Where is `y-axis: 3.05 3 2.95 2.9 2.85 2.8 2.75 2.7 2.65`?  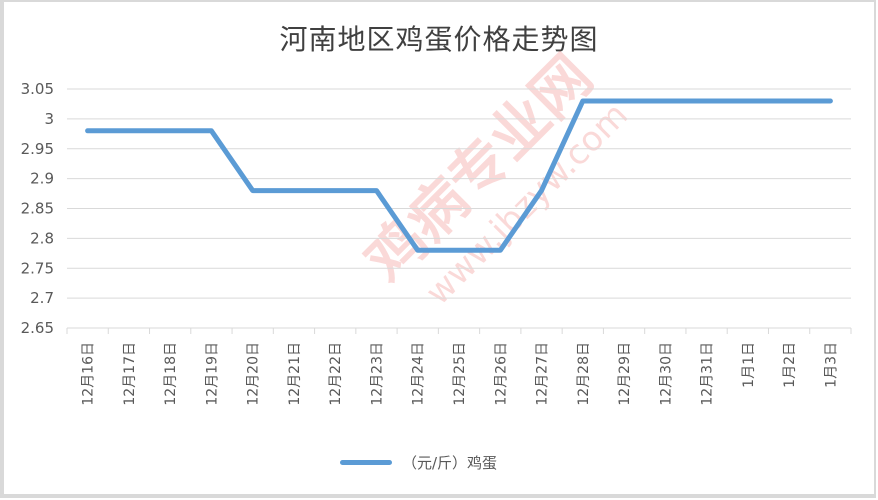 y-axis: 3.05 3 2.95 2.9 2.85 2.8 2.75 2.7 2.65 is located at coordinates (37, 208).